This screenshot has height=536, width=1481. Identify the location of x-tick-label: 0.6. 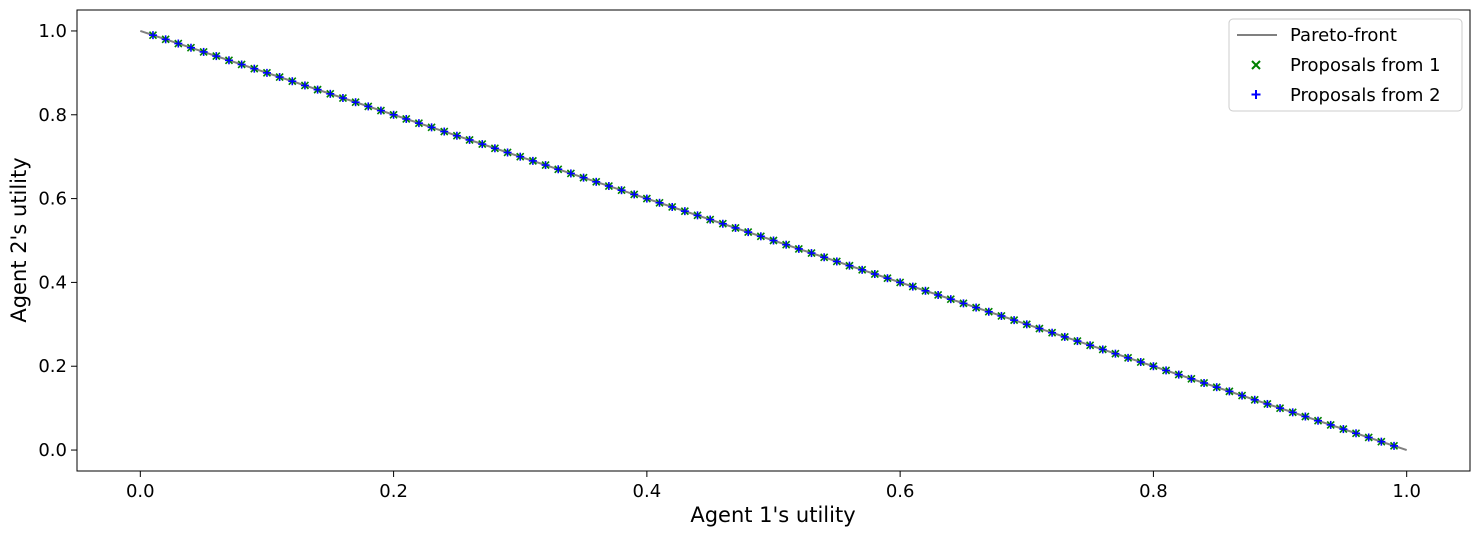
(900, 491).